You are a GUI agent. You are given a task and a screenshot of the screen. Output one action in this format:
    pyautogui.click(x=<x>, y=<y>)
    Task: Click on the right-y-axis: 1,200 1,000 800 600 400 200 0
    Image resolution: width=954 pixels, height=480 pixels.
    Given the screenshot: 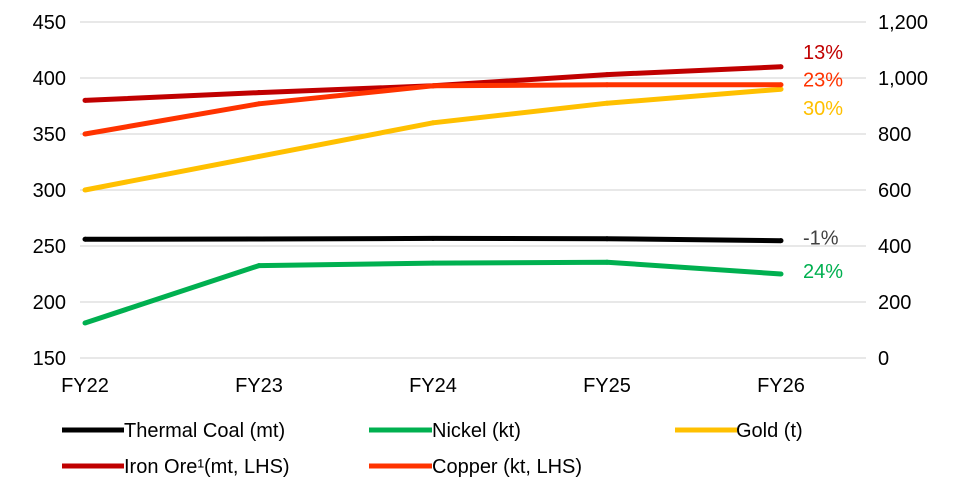 What is the action you would take?
    pyautogui.click(x=903, y=191)
    